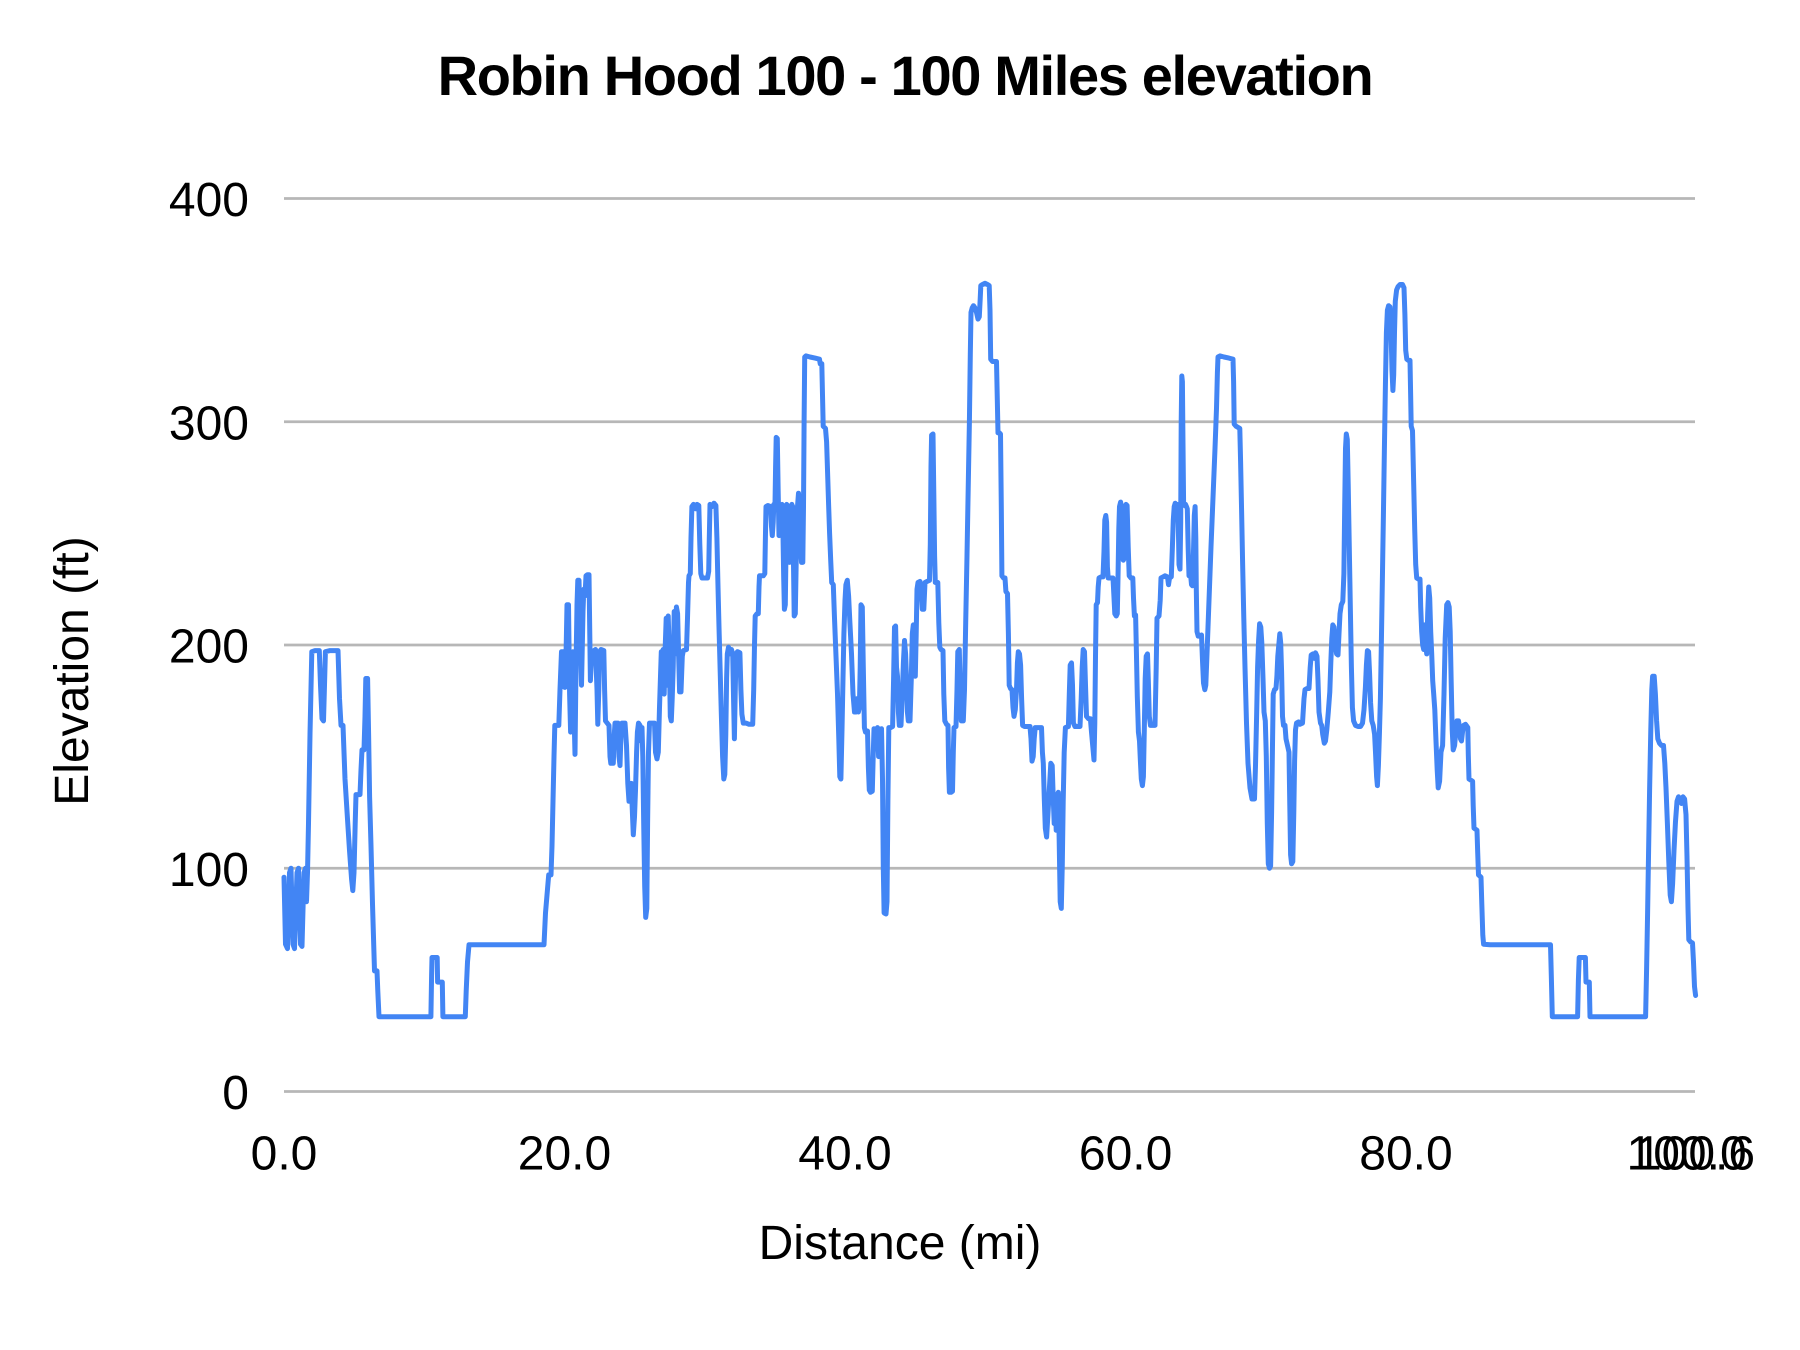 Image resolution: width=1800 pixels, height=1350 pixels. Describe the element at coordinates (1687, 1154) in the screenshot. I see `svg-text: 100.0` at that location.